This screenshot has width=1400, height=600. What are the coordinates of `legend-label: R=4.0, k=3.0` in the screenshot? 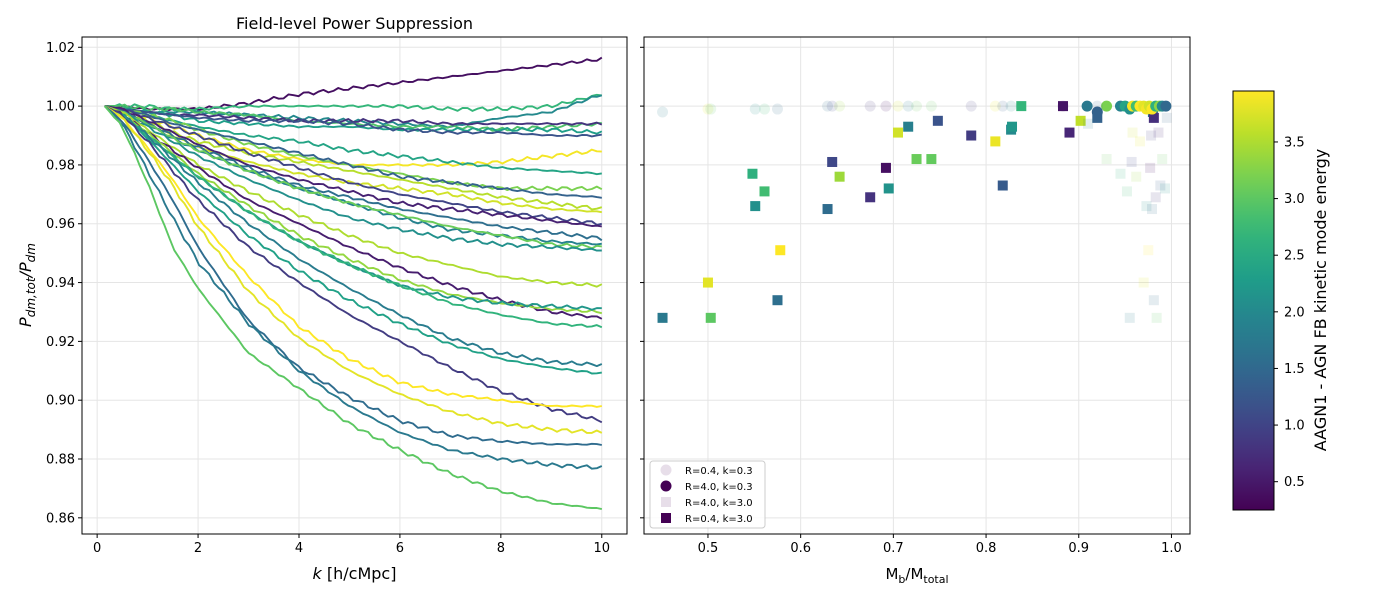 It's located at (719, 503).